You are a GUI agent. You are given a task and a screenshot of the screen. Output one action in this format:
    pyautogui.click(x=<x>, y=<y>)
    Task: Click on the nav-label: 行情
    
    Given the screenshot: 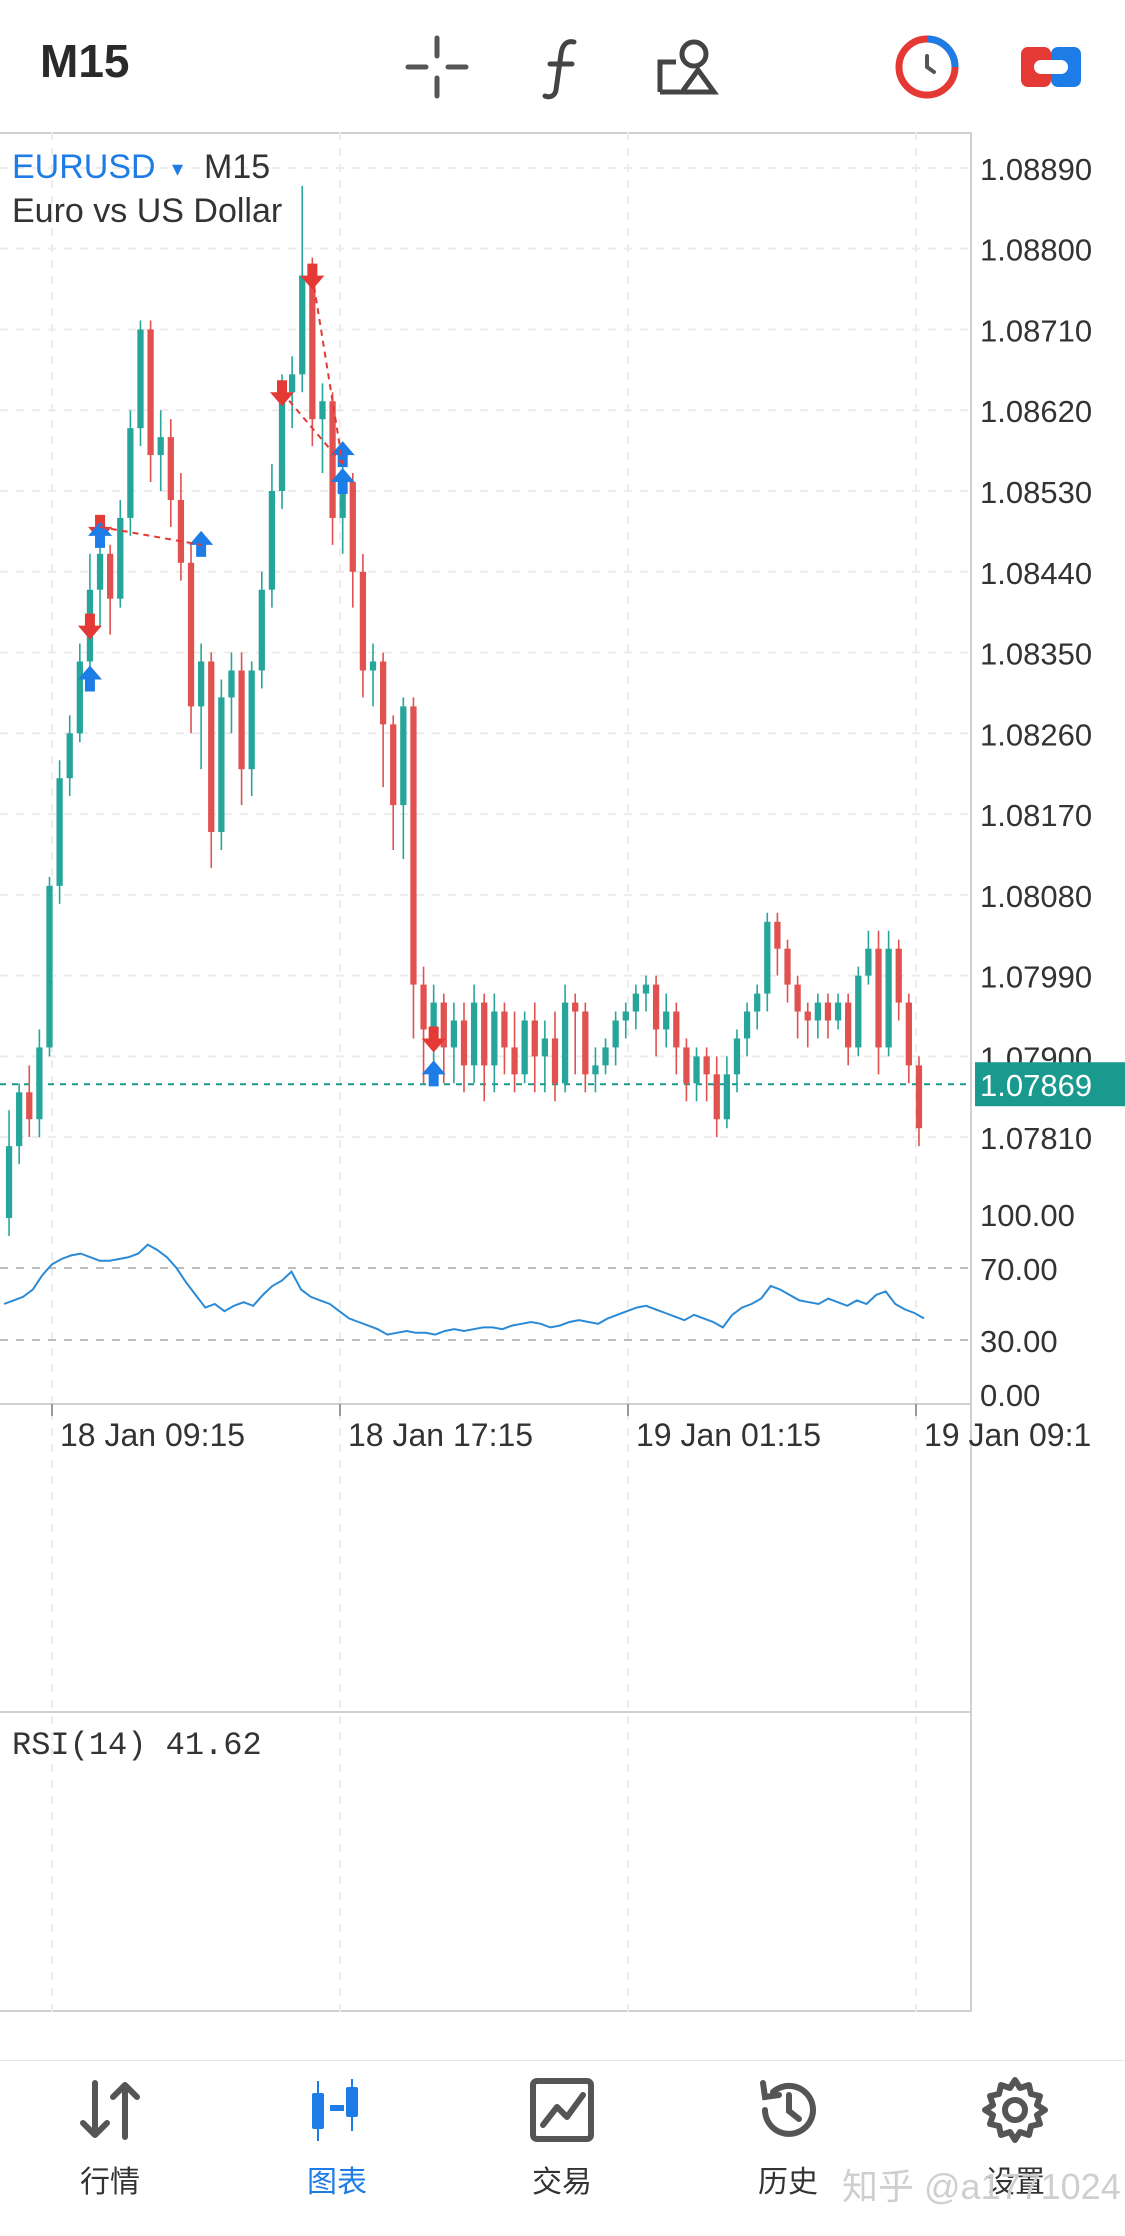 What is the action you would take?
    pyautogui.click(x=110, y=2182)
    